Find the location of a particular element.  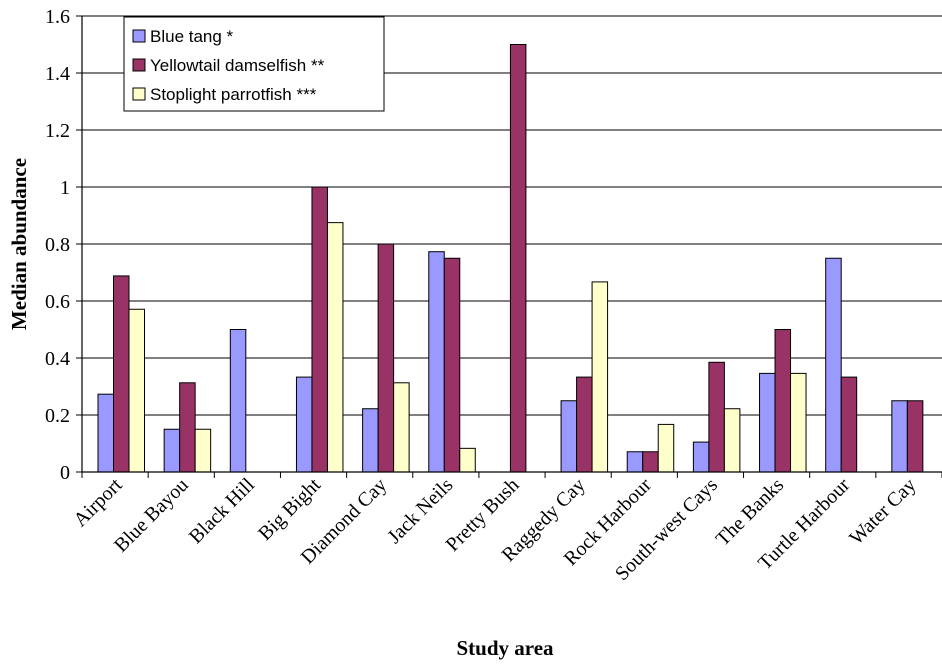

legend-label: Blue tang * is located at coordinates (192, 36).